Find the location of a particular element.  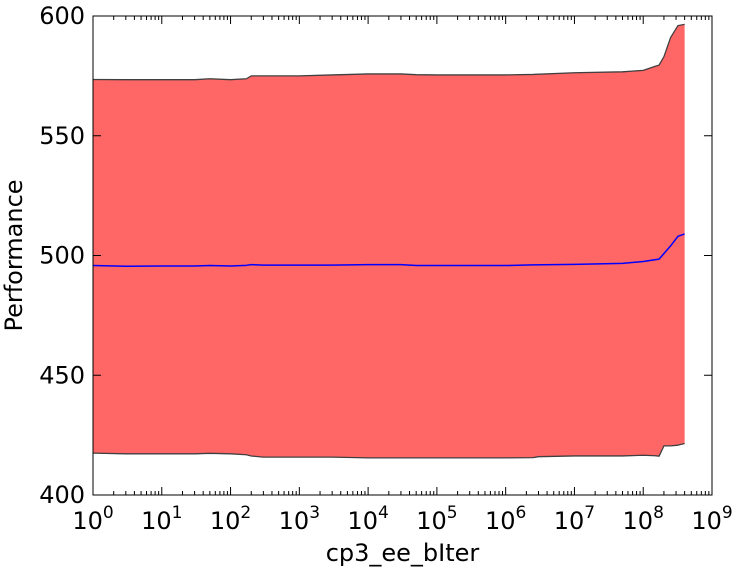

y-tick-label: 600 is located at coordinates (62, 16).